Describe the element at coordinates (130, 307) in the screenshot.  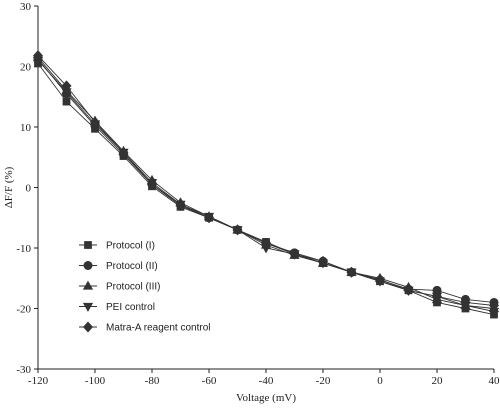
I see `legend-label: PEI control` at that location.